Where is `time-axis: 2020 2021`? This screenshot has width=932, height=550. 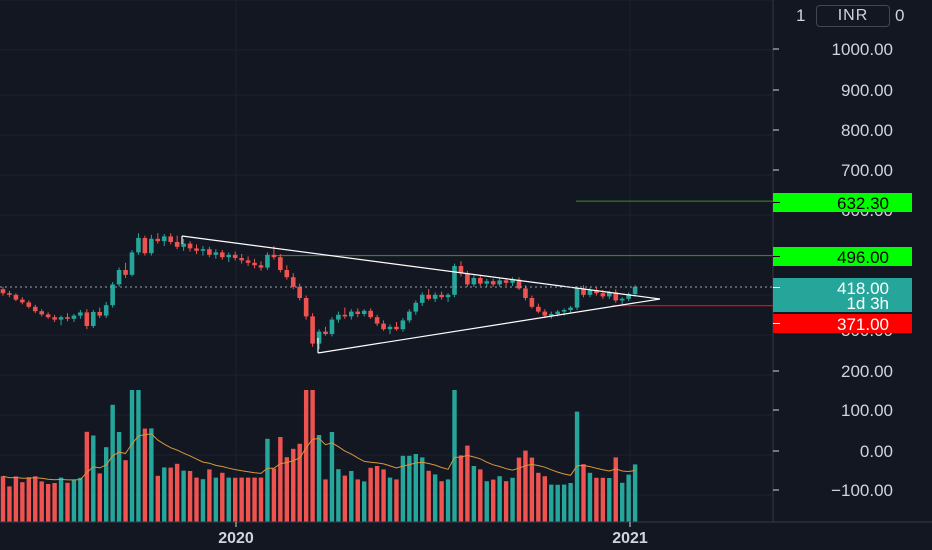
time-axis: 2020 2021 is located at coordinates (433, 534).